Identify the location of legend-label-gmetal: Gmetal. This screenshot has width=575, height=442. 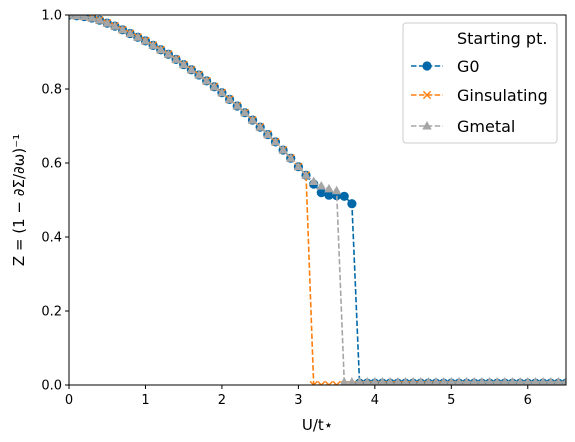
(486, 126).